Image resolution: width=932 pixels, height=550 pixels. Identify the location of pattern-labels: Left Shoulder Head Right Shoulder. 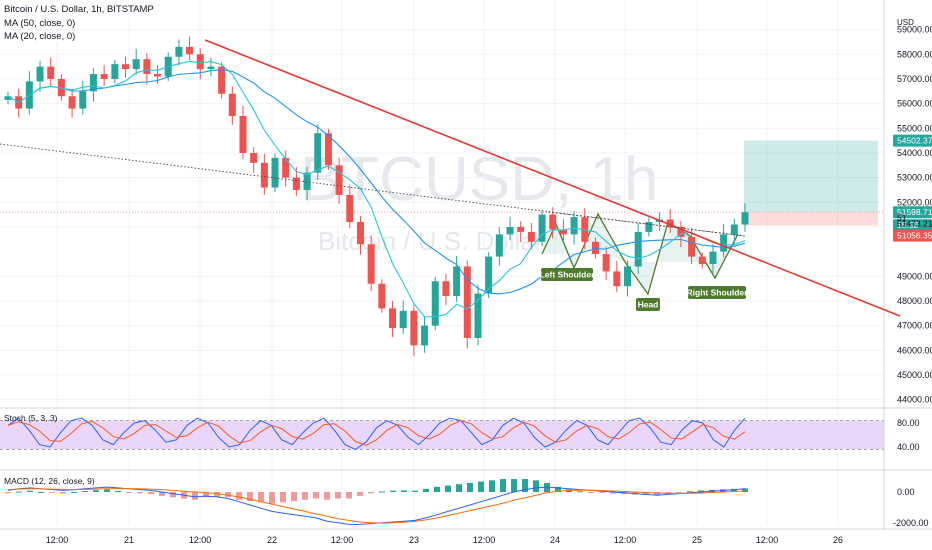
(644, 289).